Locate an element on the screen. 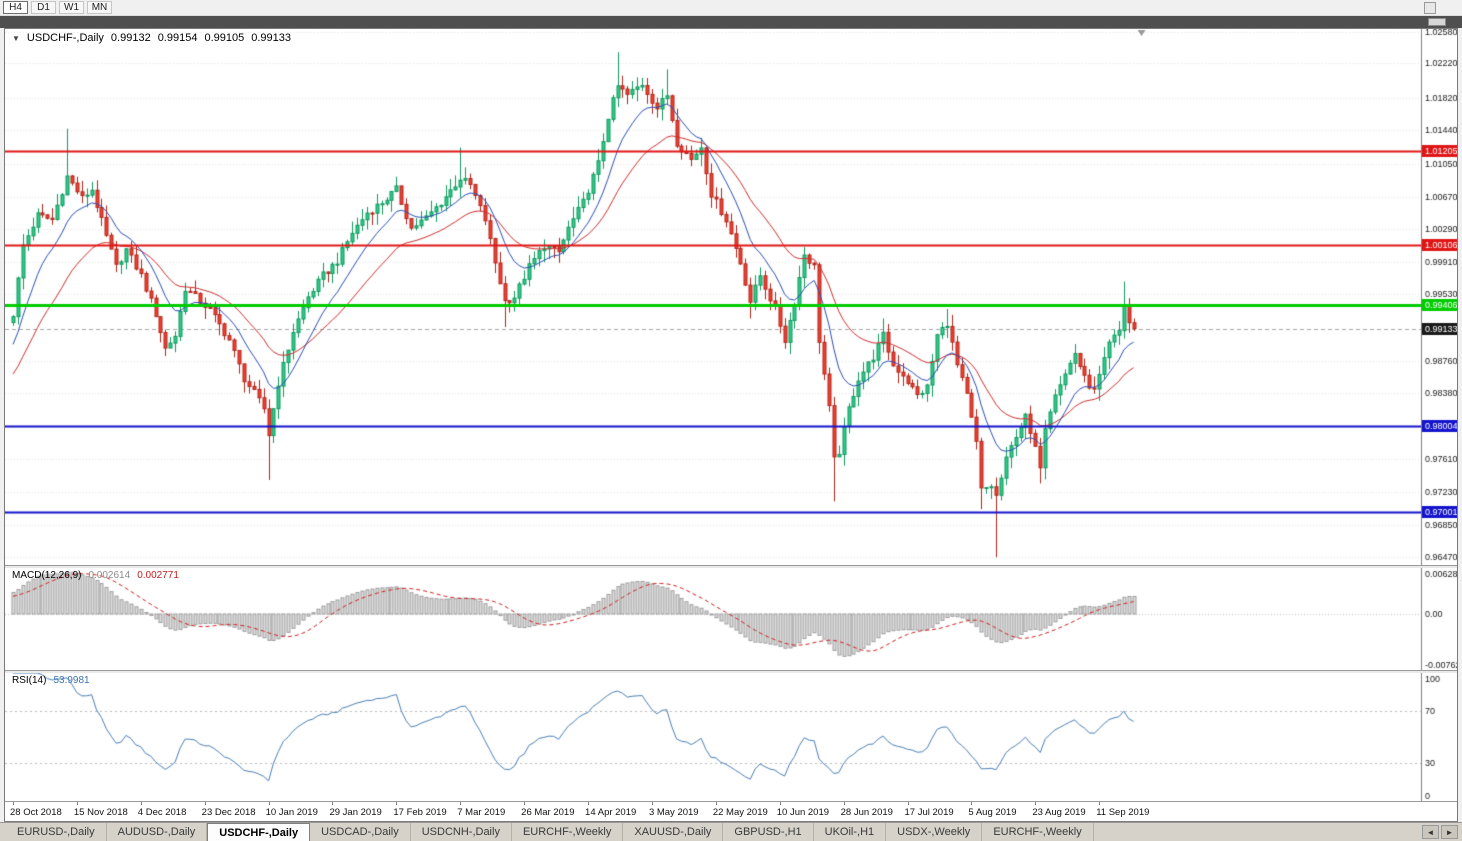 This screenshot has width=1462, height=841. chart-tab-usdcad-daily: USDCAD-,Daily is located at coordinates (360, 832).